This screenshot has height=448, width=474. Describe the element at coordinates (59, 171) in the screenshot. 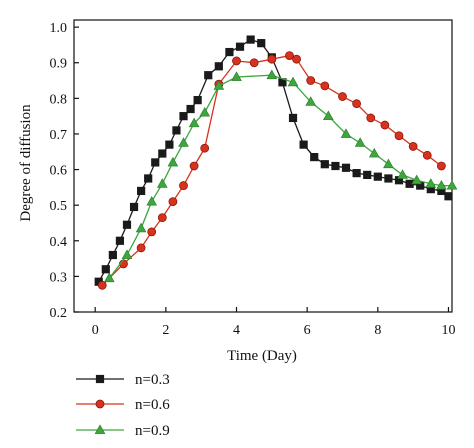

I see `y-tick-label: 0.6` at that location.